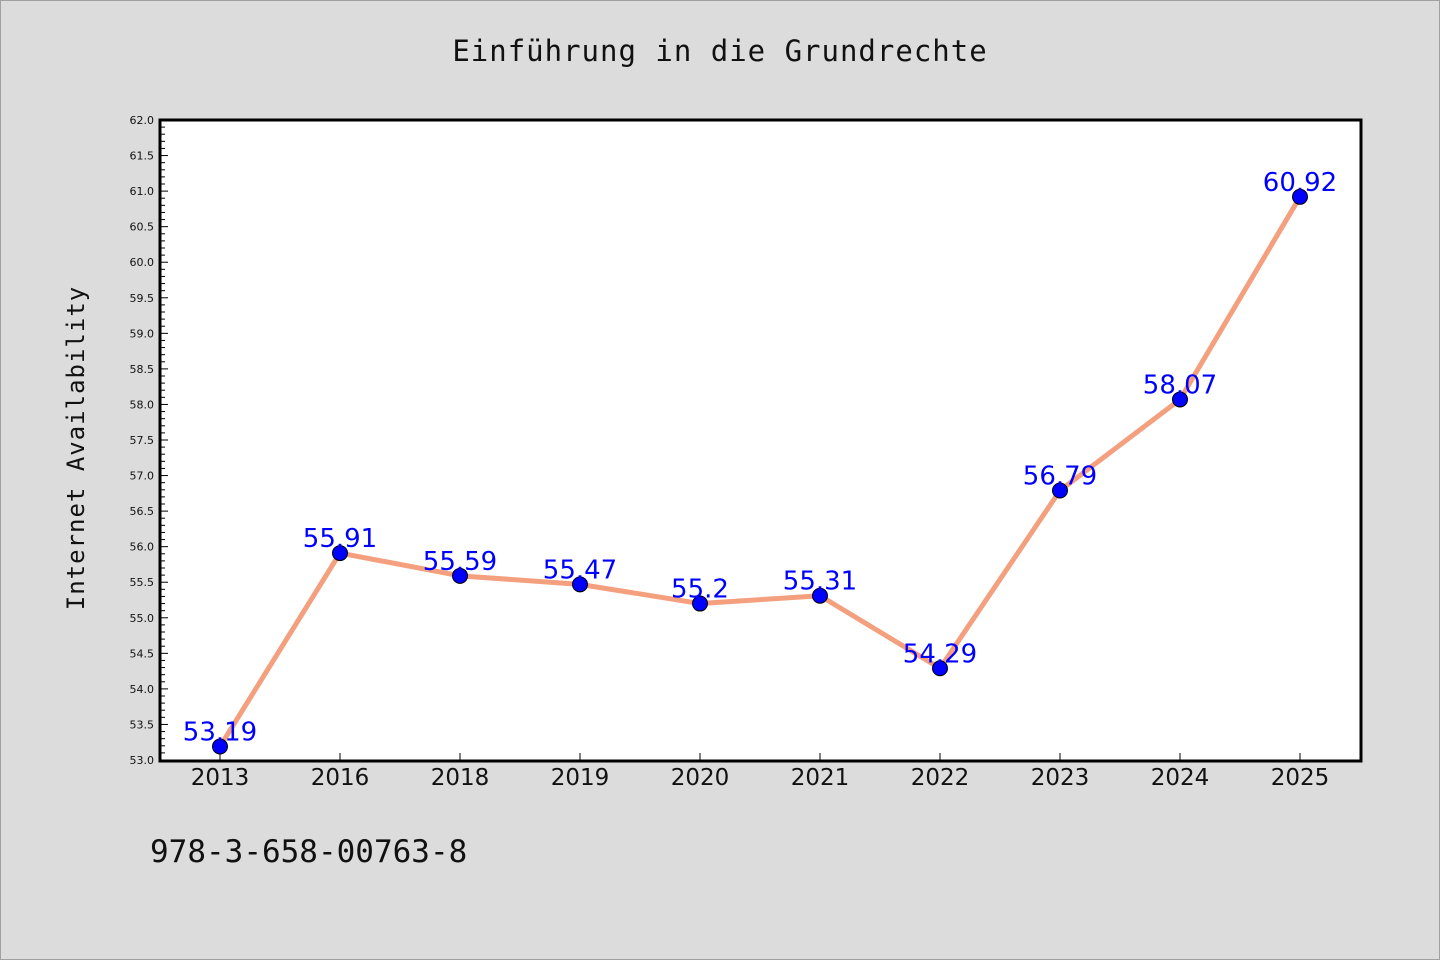 This screenshot has width=1440, height=960. Describe the element at coordinates (142, 724) in the screenshot. I see `y-tick-label: 53.5` at that location.